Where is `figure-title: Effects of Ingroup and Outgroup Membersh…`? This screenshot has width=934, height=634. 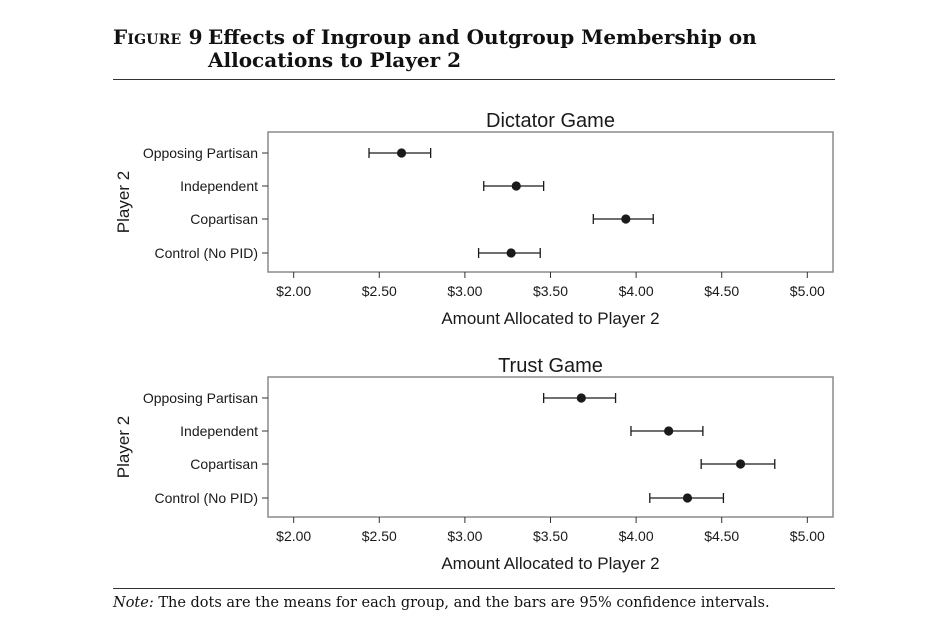 figure-title: Effects of Ingroup and Outgroup Membersh… is located at coordinates (482, 48).